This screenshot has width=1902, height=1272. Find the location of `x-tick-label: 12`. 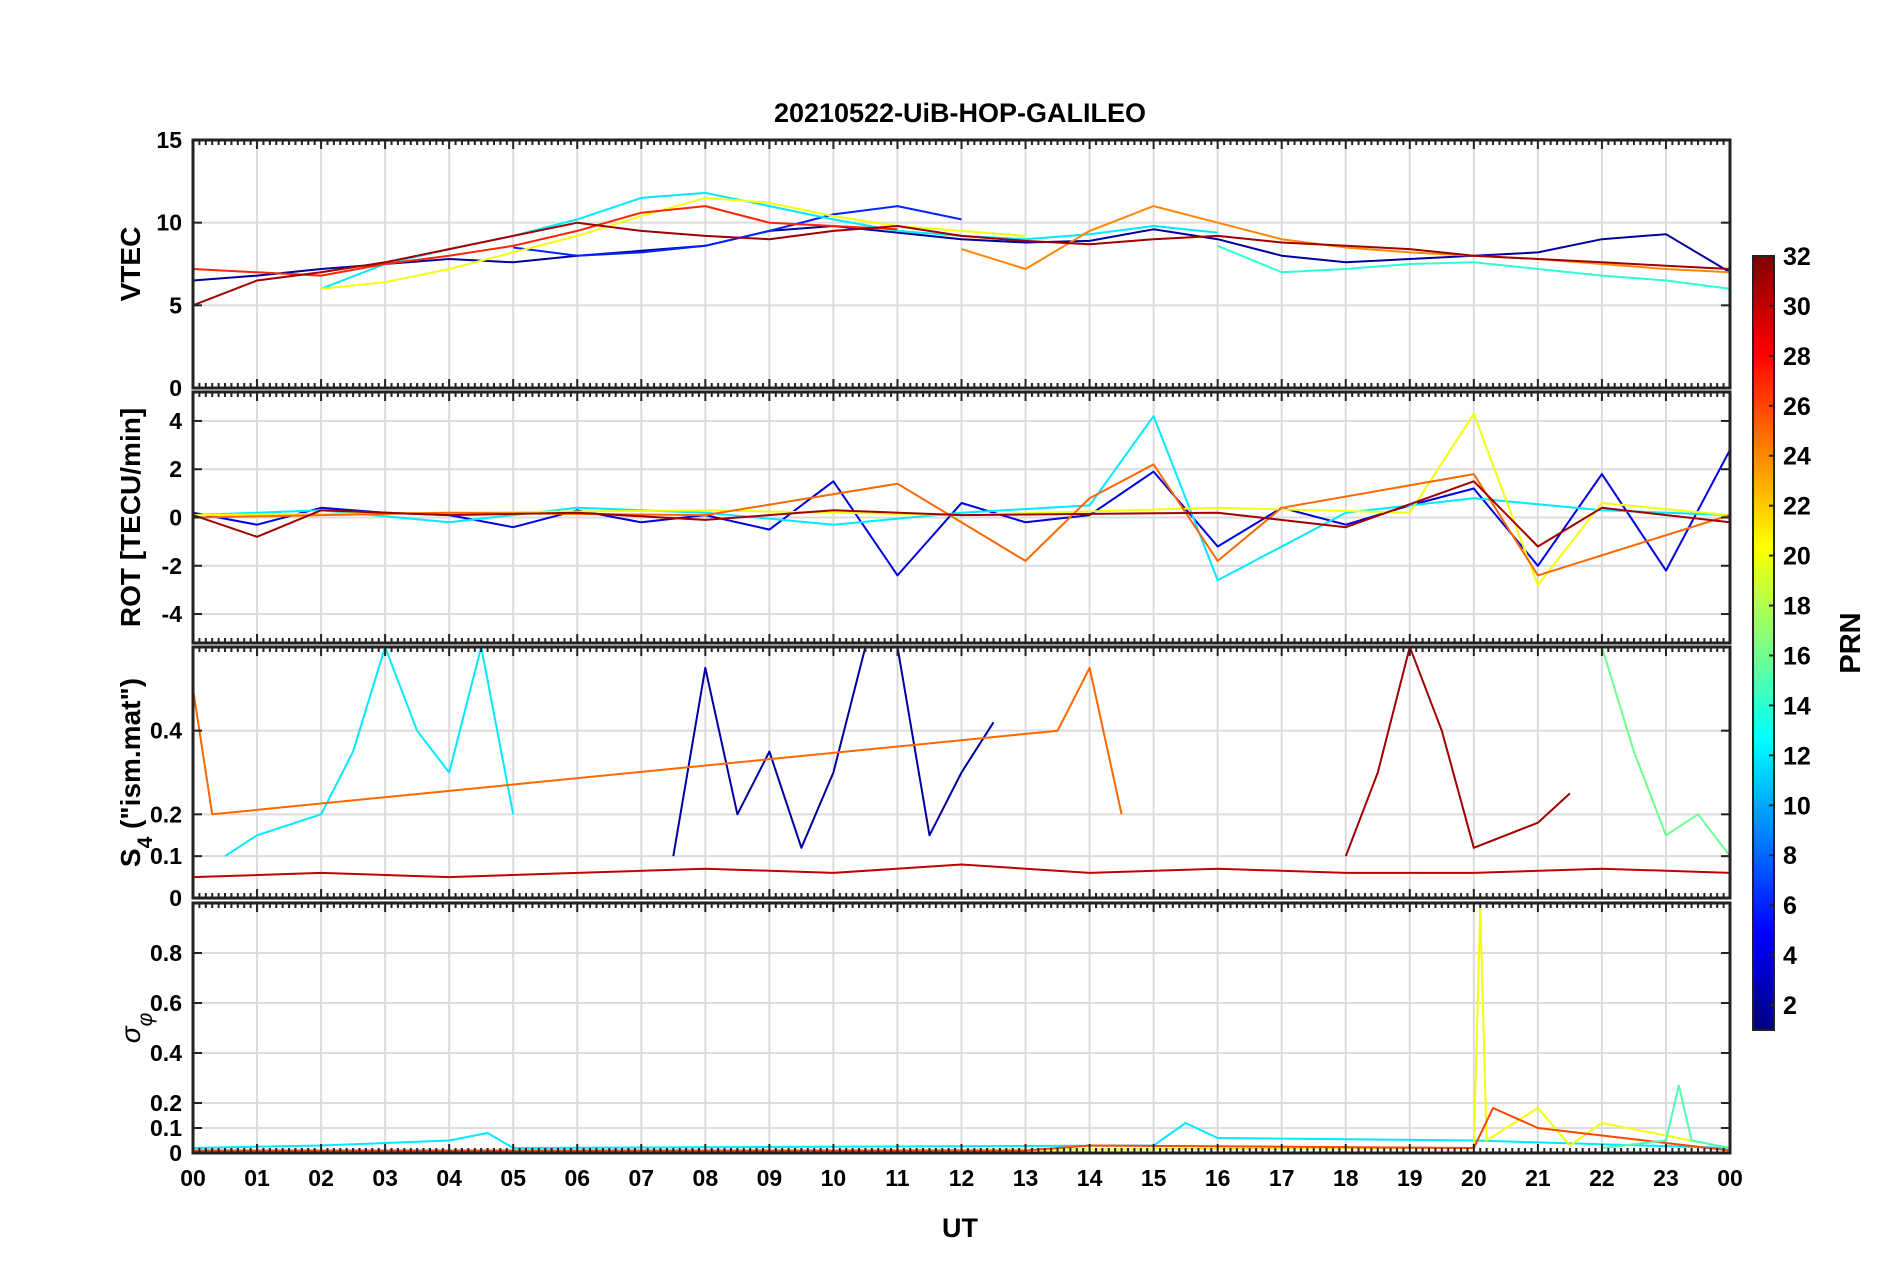

x-tick-label: 12 is located at coordinates (962, 1178).